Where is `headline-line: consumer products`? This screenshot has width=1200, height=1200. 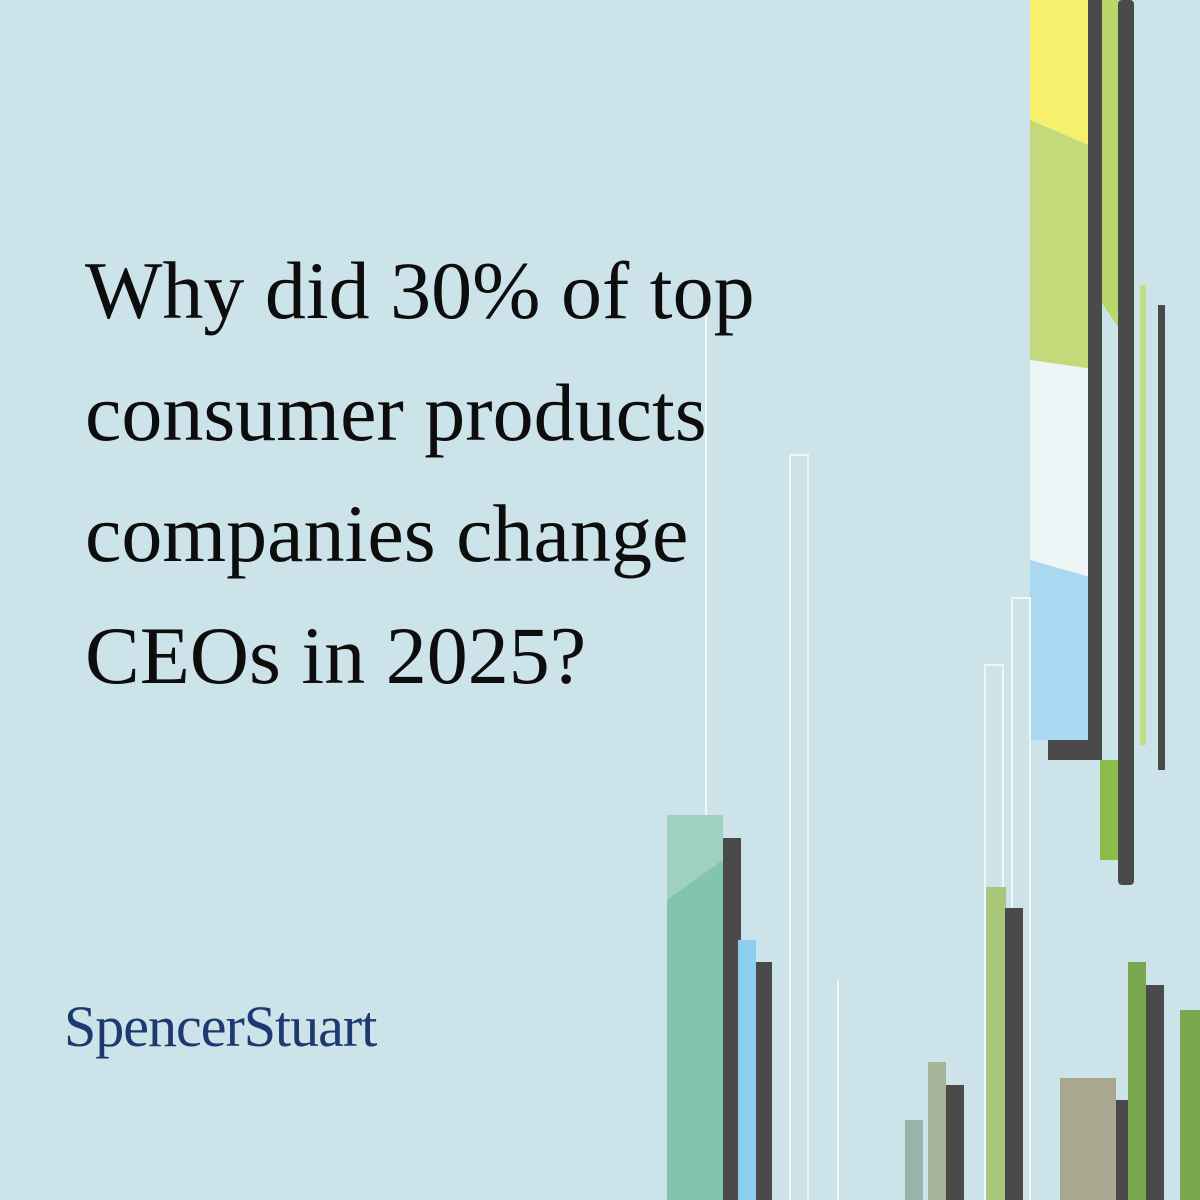
headline-line: consumer products is located at coordinates (396, 412).